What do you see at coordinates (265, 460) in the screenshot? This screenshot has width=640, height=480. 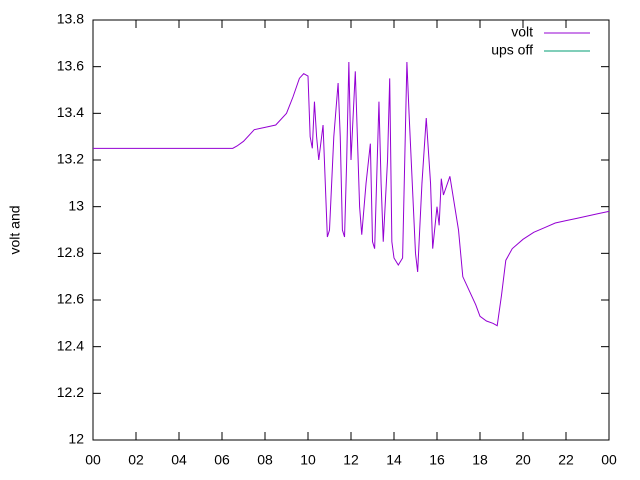 I see `x-tick-label: 08` at bounding box center [265, 460].